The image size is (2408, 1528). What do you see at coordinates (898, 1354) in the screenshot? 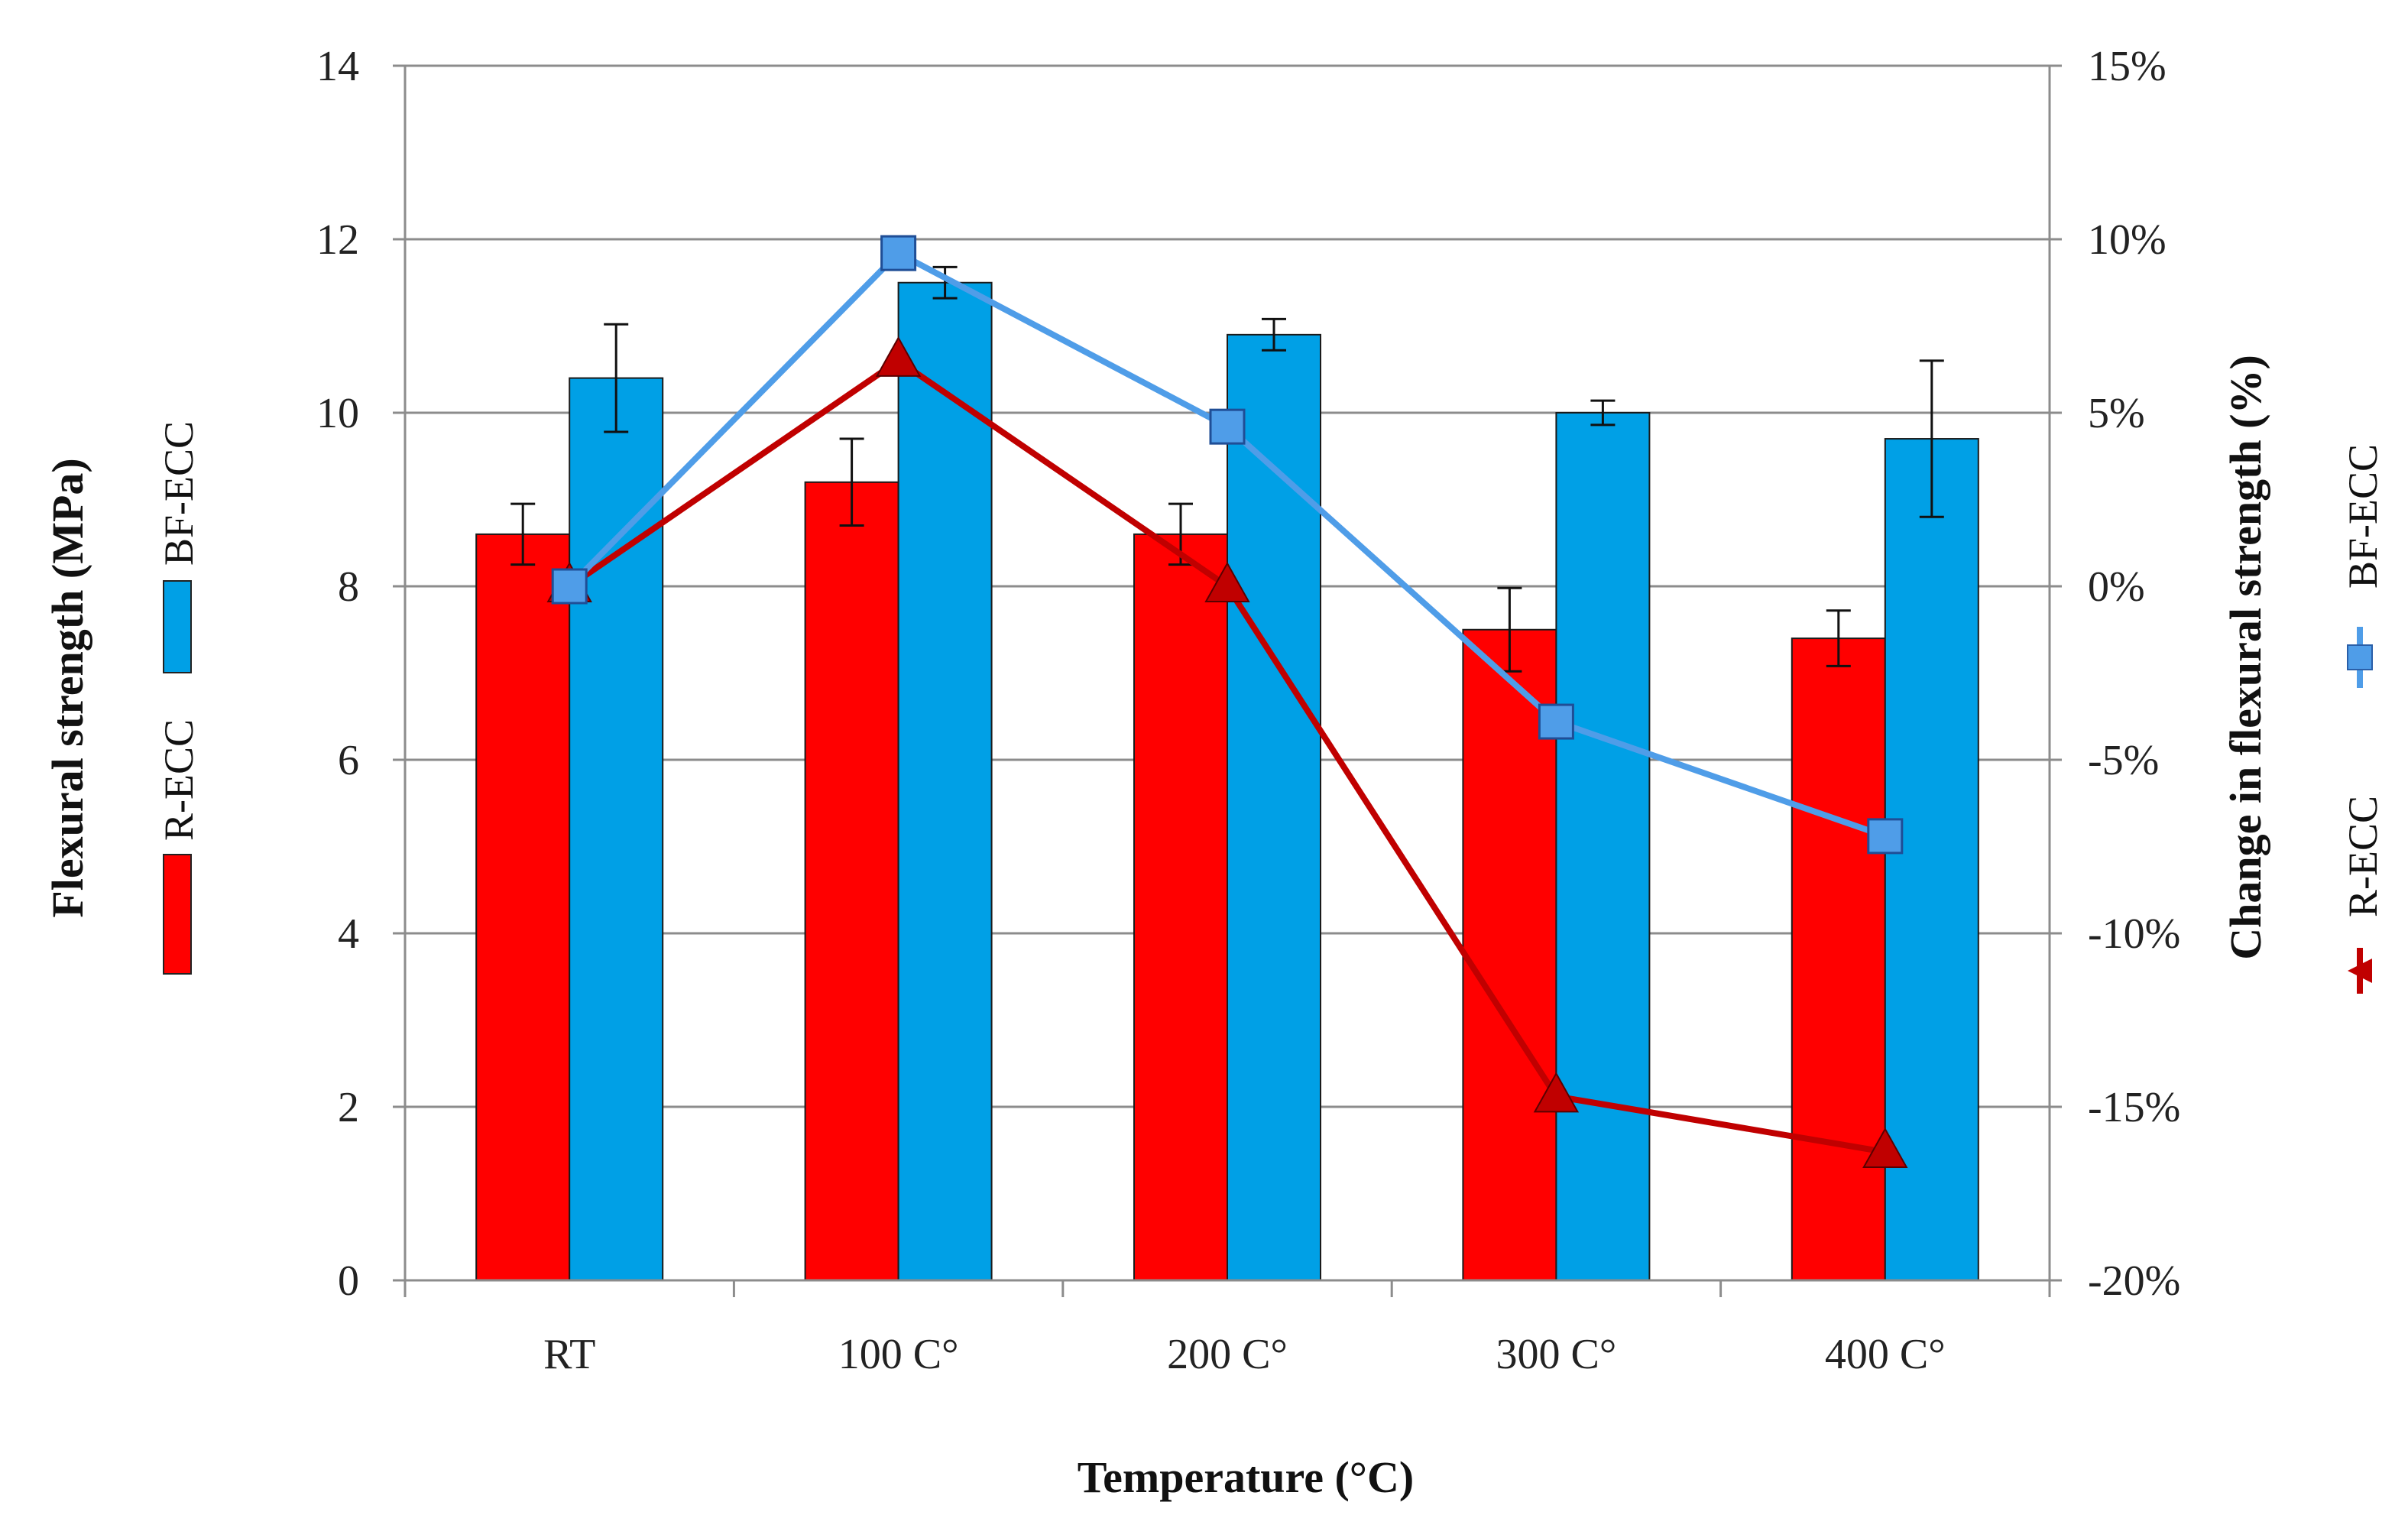
I see `x-tick-label: 100 C°` at bounding box center [898, 1354].